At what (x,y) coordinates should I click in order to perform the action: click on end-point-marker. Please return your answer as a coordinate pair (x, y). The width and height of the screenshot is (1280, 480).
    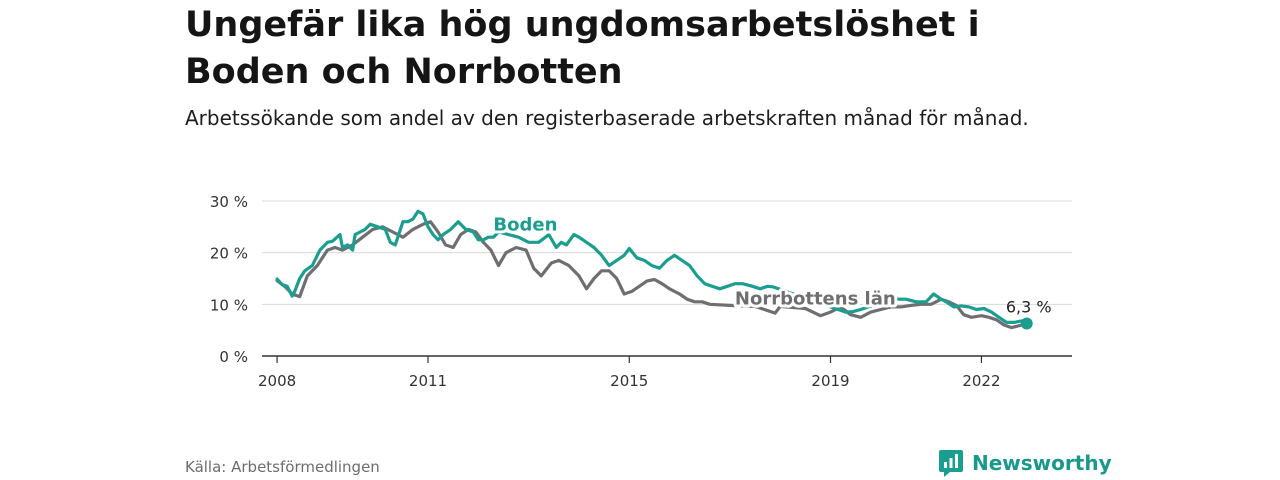
    Looking at the image, I should click on (1026, 323).